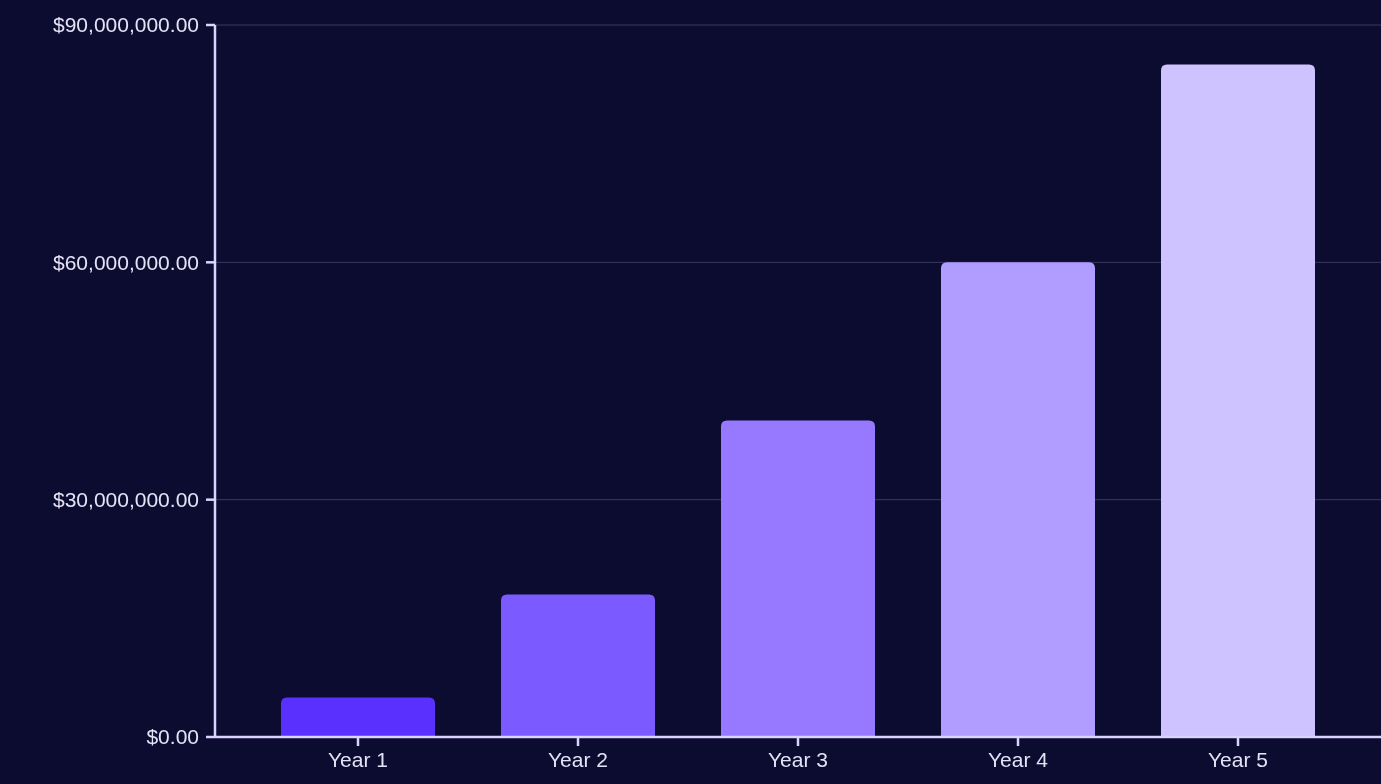 The width and height of the screenshot is (1381, 784). What do you see at coordinates (358, 759) in the screenshot?
I see `x-tick-label: Year 1` at bounding box center [358, 759].